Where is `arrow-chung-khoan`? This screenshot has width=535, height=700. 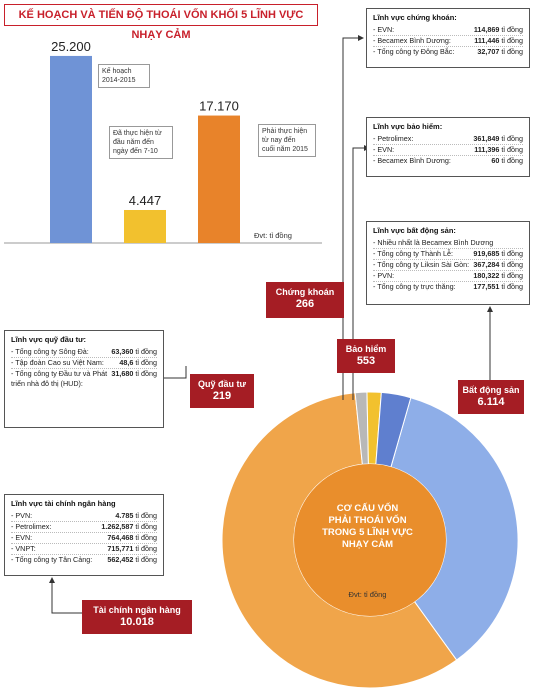 arrow-chung-khoan is located at coordinates (361, 38).